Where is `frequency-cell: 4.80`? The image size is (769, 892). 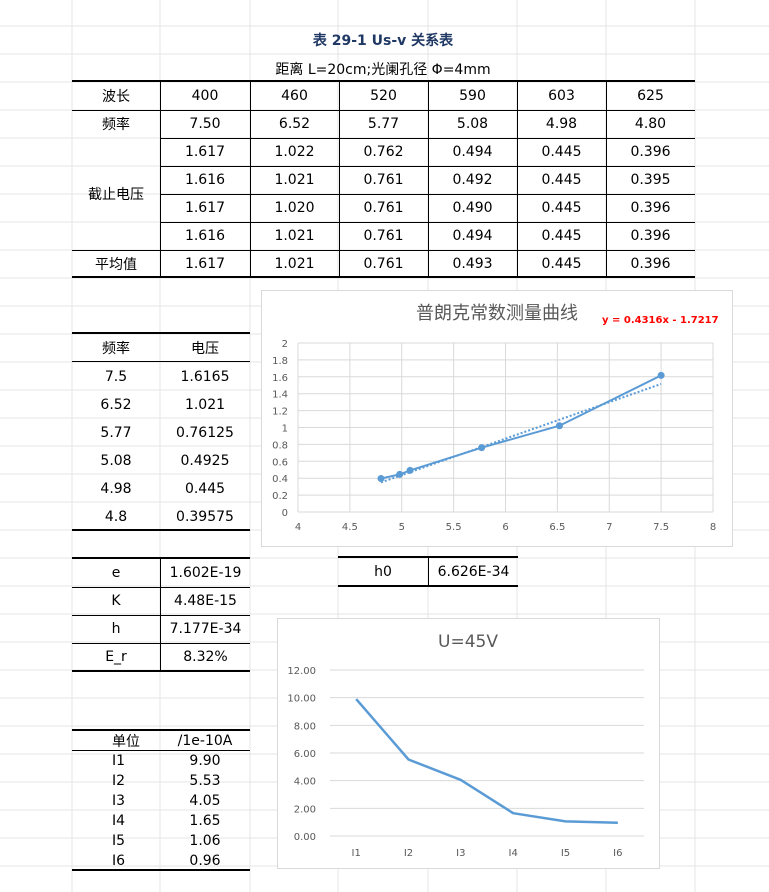
frequency-cell: 4.80 is located at coordinates (650, 124).